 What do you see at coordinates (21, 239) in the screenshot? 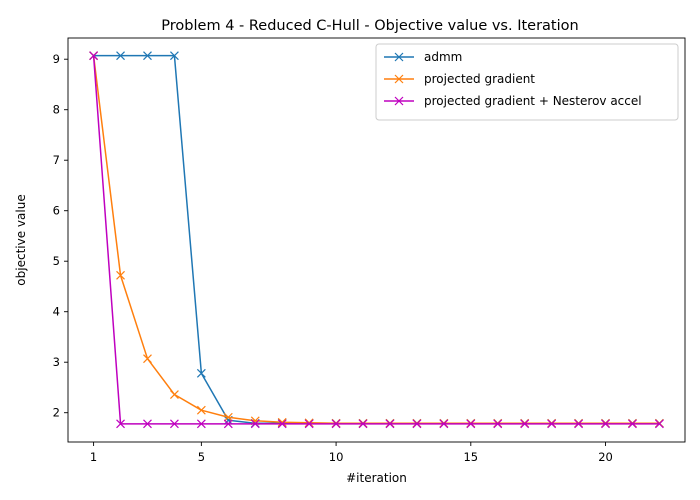
I see `y-axis-label: objective value` at bounding box center [21, 239].